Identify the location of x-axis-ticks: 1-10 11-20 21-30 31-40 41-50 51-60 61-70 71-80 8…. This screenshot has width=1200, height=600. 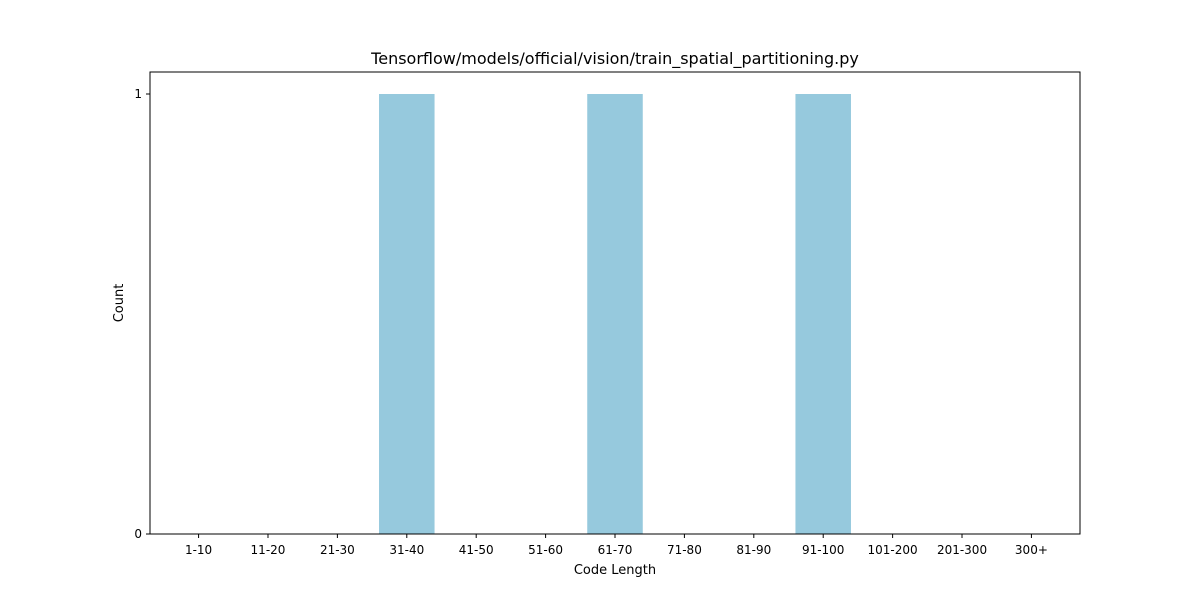
(616, 545).